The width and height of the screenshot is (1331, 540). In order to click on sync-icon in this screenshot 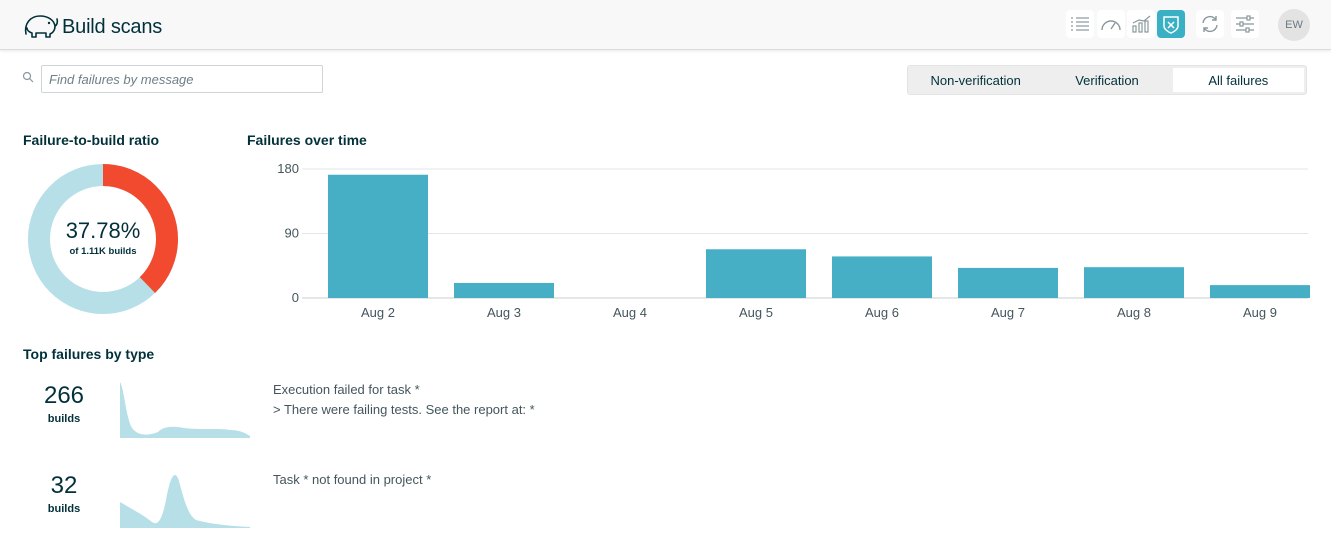, I will do `click(1210, 24)`.